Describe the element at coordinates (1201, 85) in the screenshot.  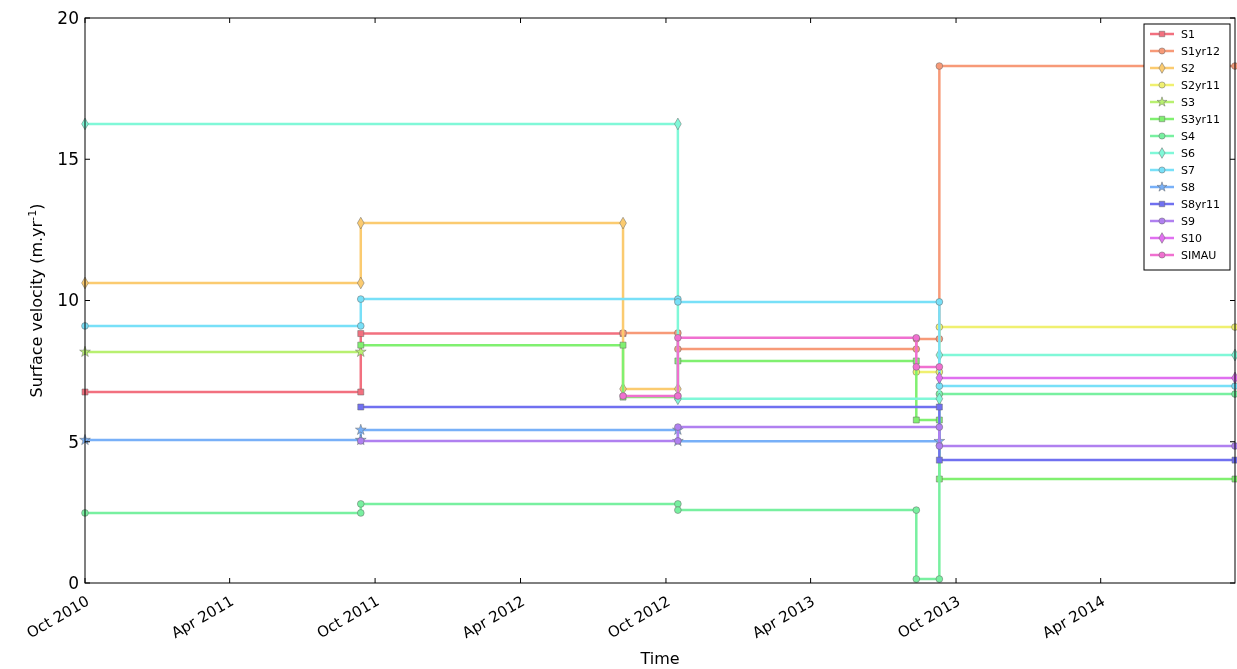
I see `legend-label: S2yr11` at that location.